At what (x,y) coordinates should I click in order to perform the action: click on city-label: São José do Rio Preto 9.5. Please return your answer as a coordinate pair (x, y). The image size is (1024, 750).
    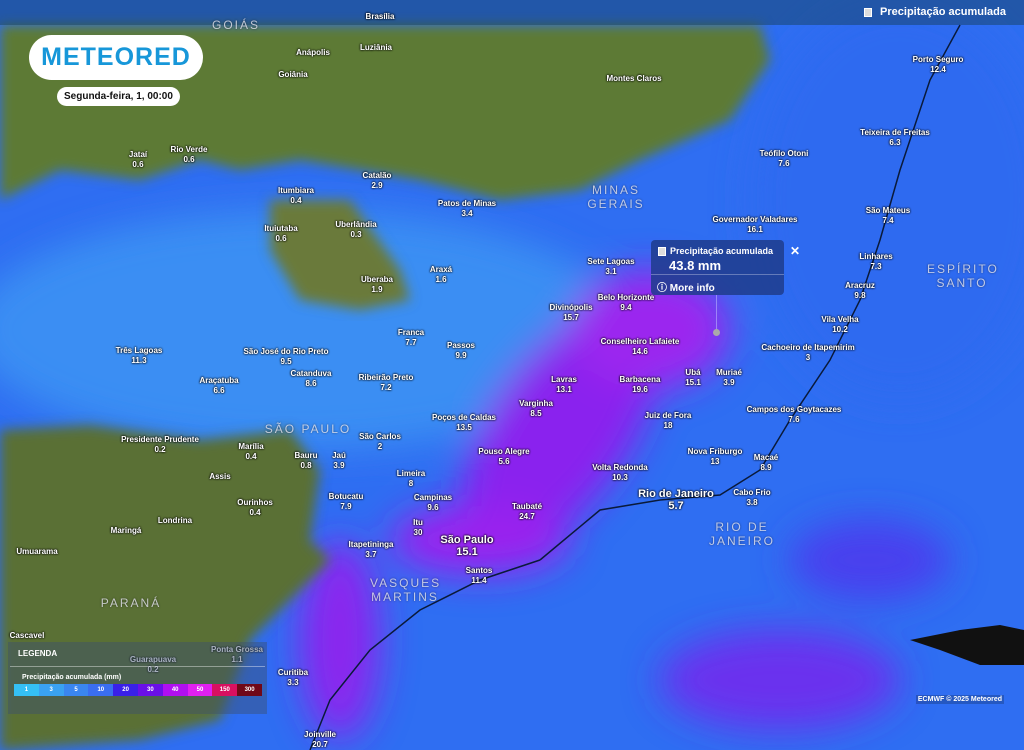
    Looking at the image, I should click on (286, 357).